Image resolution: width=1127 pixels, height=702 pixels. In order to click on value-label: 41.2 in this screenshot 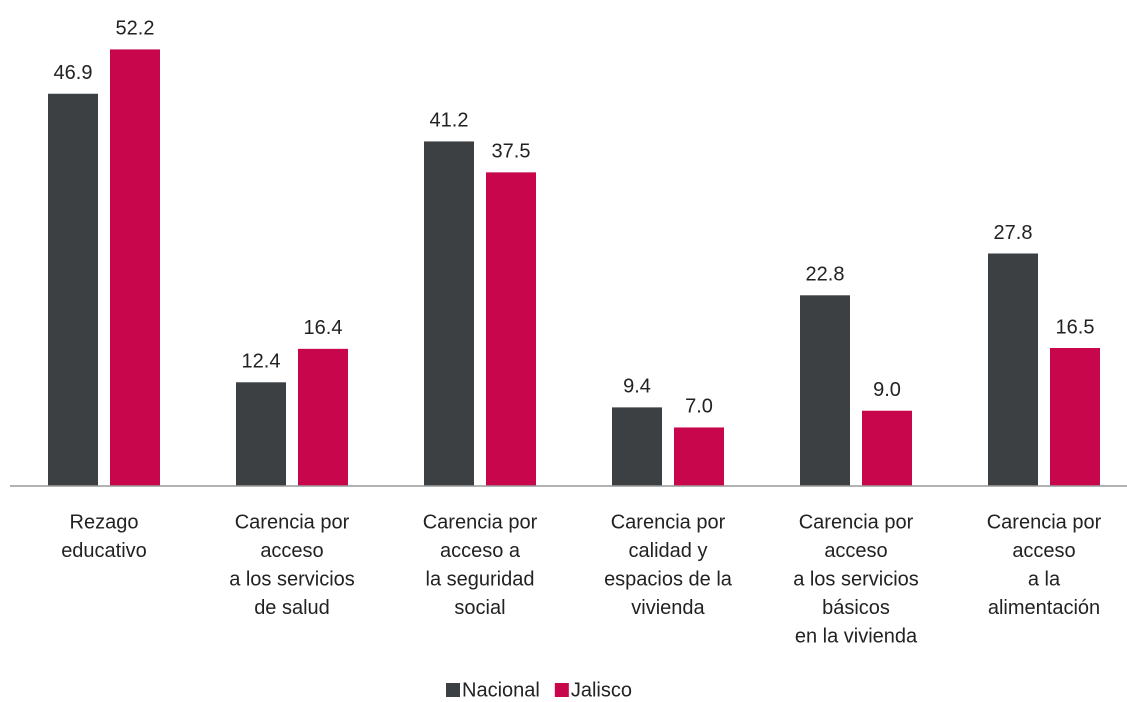, I will do `click(449, 121)`.